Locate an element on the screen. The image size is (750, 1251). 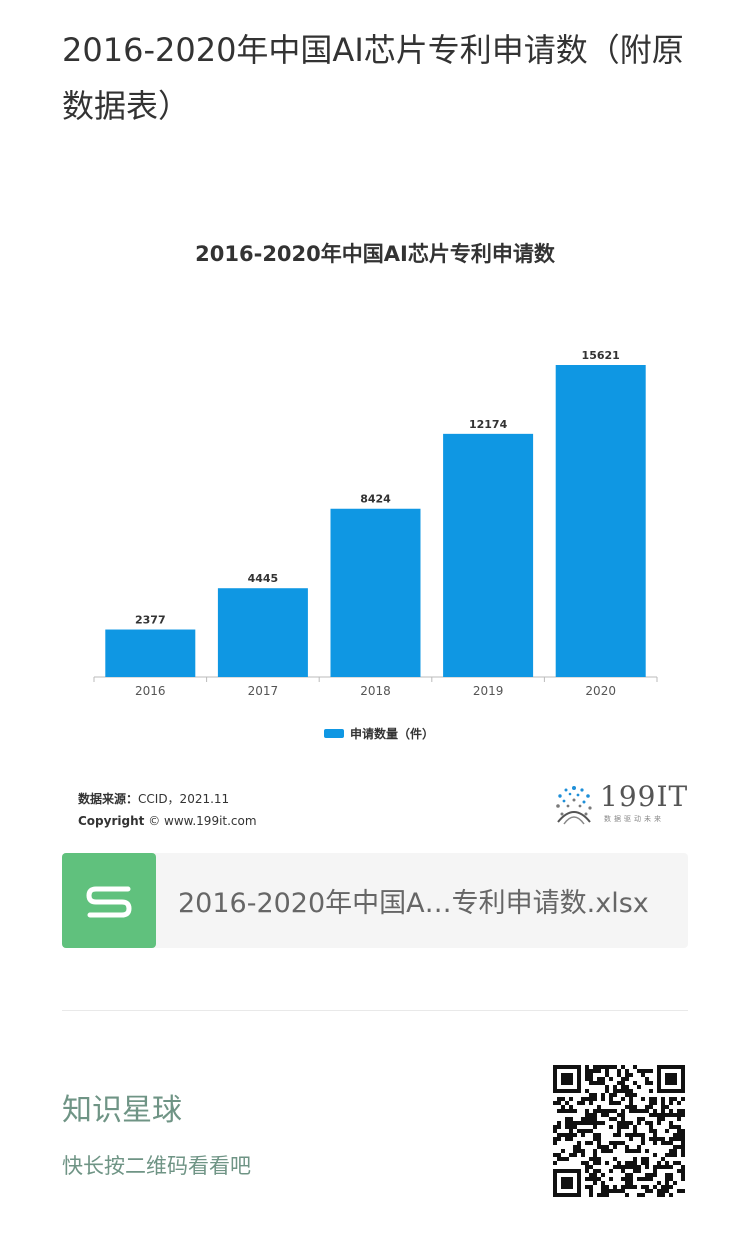
copyright-label: Copyright is located at coordinates (111, 821).